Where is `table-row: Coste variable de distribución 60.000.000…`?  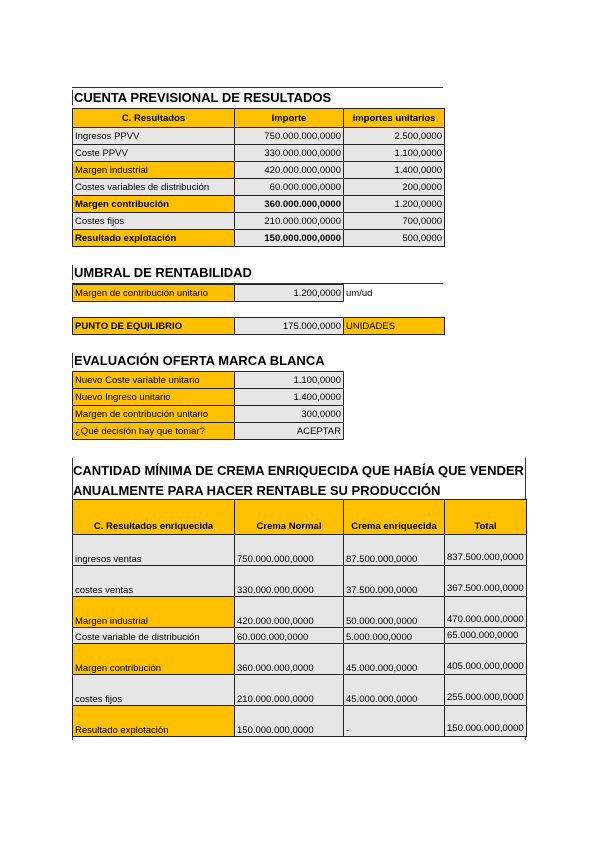 table-row: Coste variable de distribución 60.000.000… is located at coordinates (299, 635).